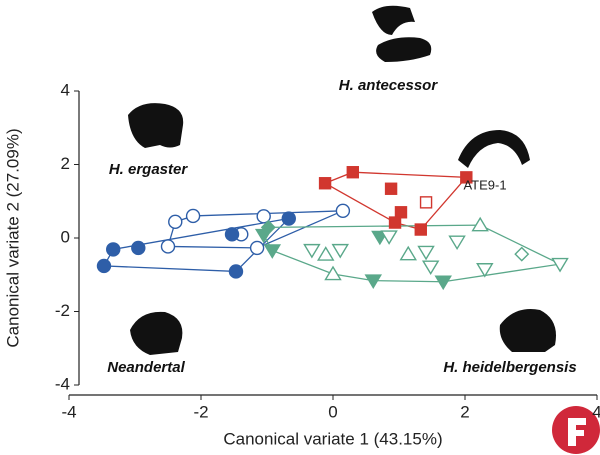 Image resolution: width=600 pixels, height=455 pixels. I want to click on mandible-icon, so click(494, 149).